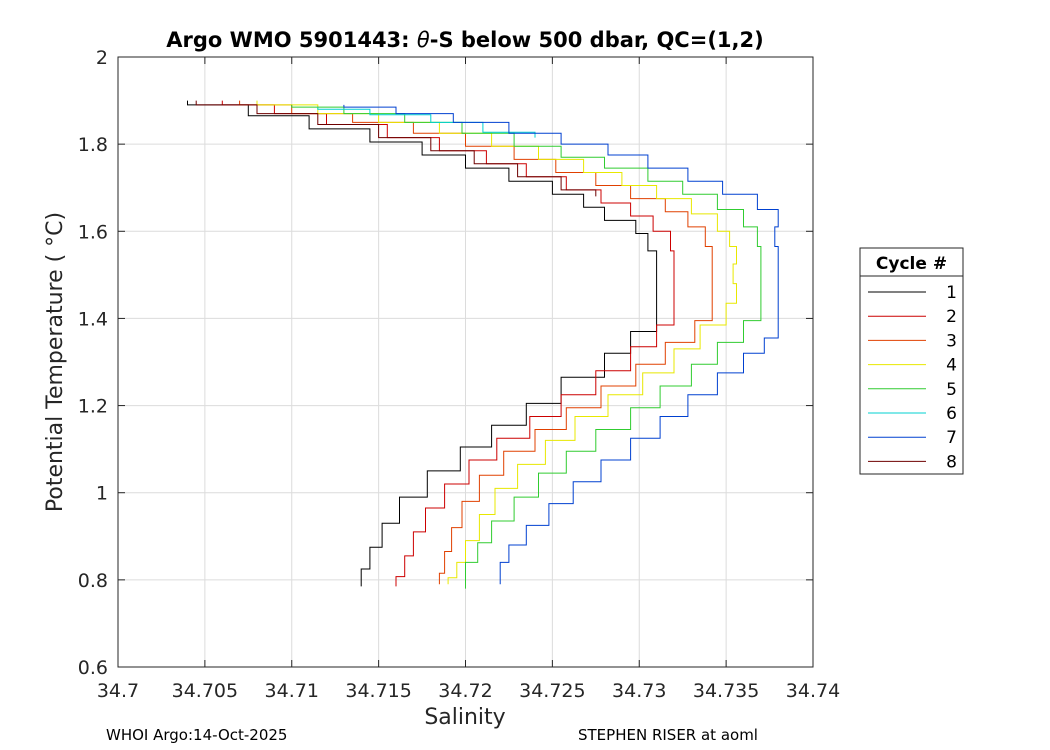 The image size is (1050, 750). Describe the element at coordinates (196, 735) in the screenshot. I see `footer-left: WHOI Argo:14-Oct-2025` at that location.